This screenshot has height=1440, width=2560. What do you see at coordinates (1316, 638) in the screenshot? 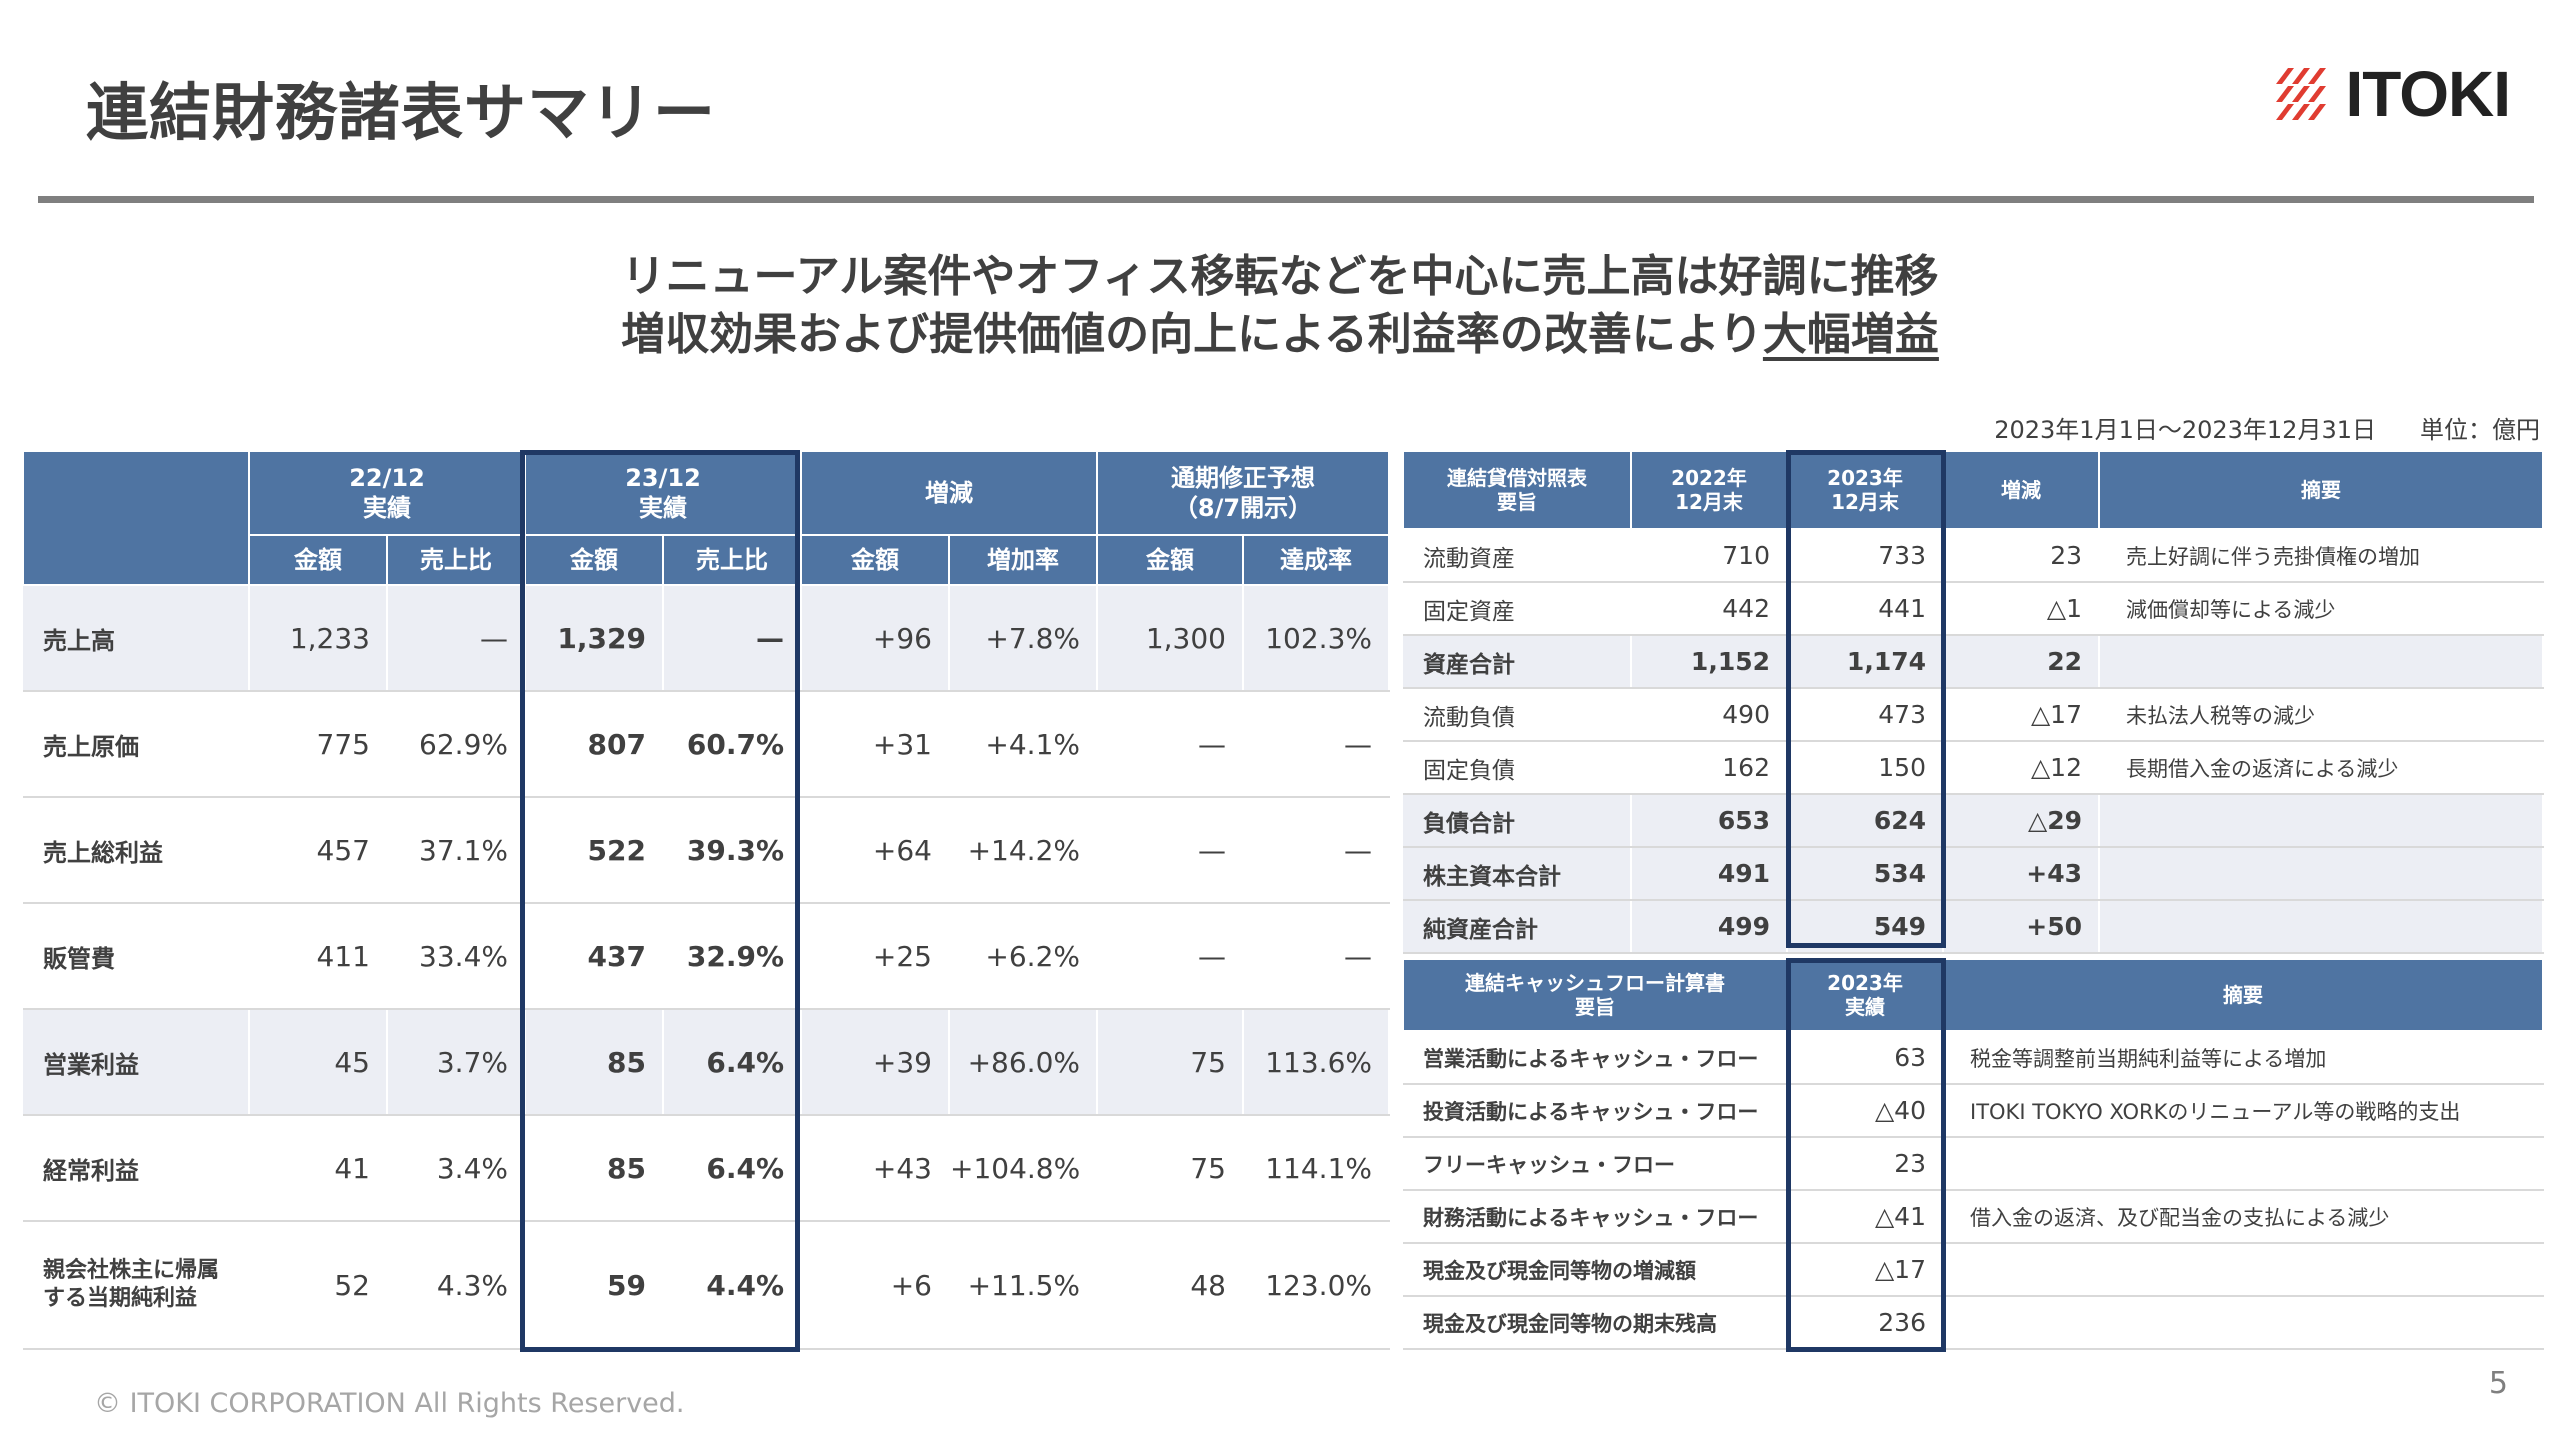
I see `cell: 102.3%` at bounding box center [1316, 638].